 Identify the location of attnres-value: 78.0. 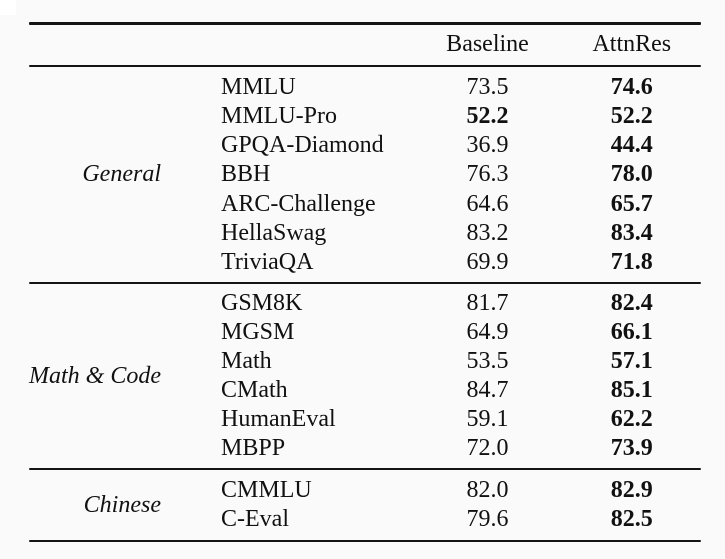
(631, 174).